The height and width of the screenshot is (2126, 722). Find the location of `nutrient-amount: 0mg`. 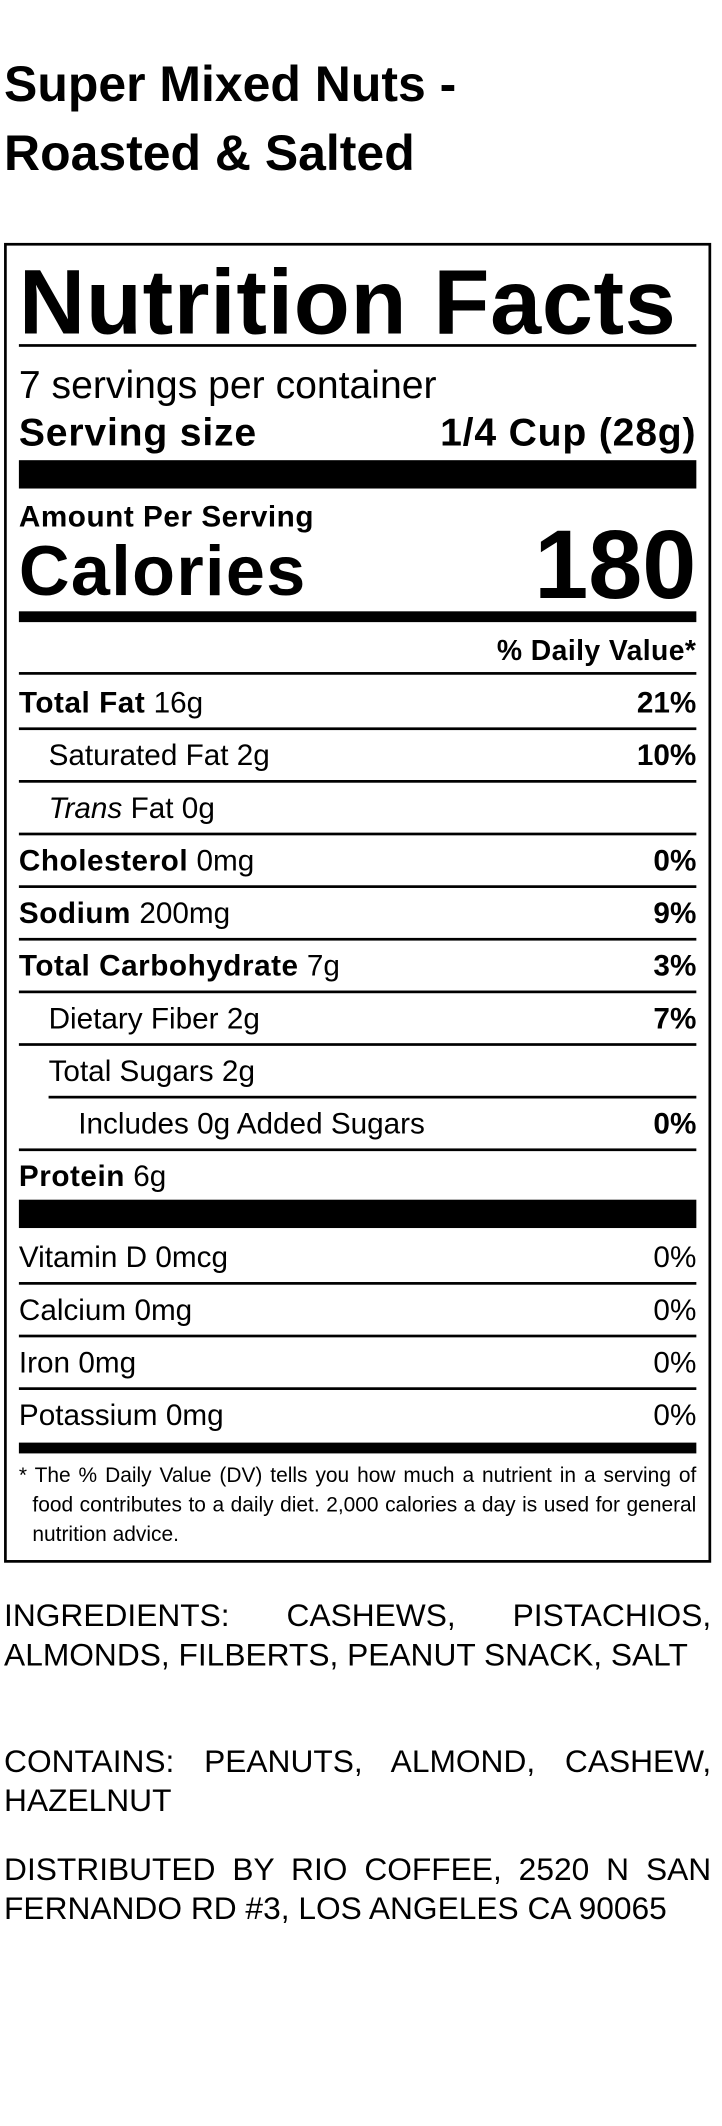

nutrient-amount: 0mg is located at coordinates (225, 860).